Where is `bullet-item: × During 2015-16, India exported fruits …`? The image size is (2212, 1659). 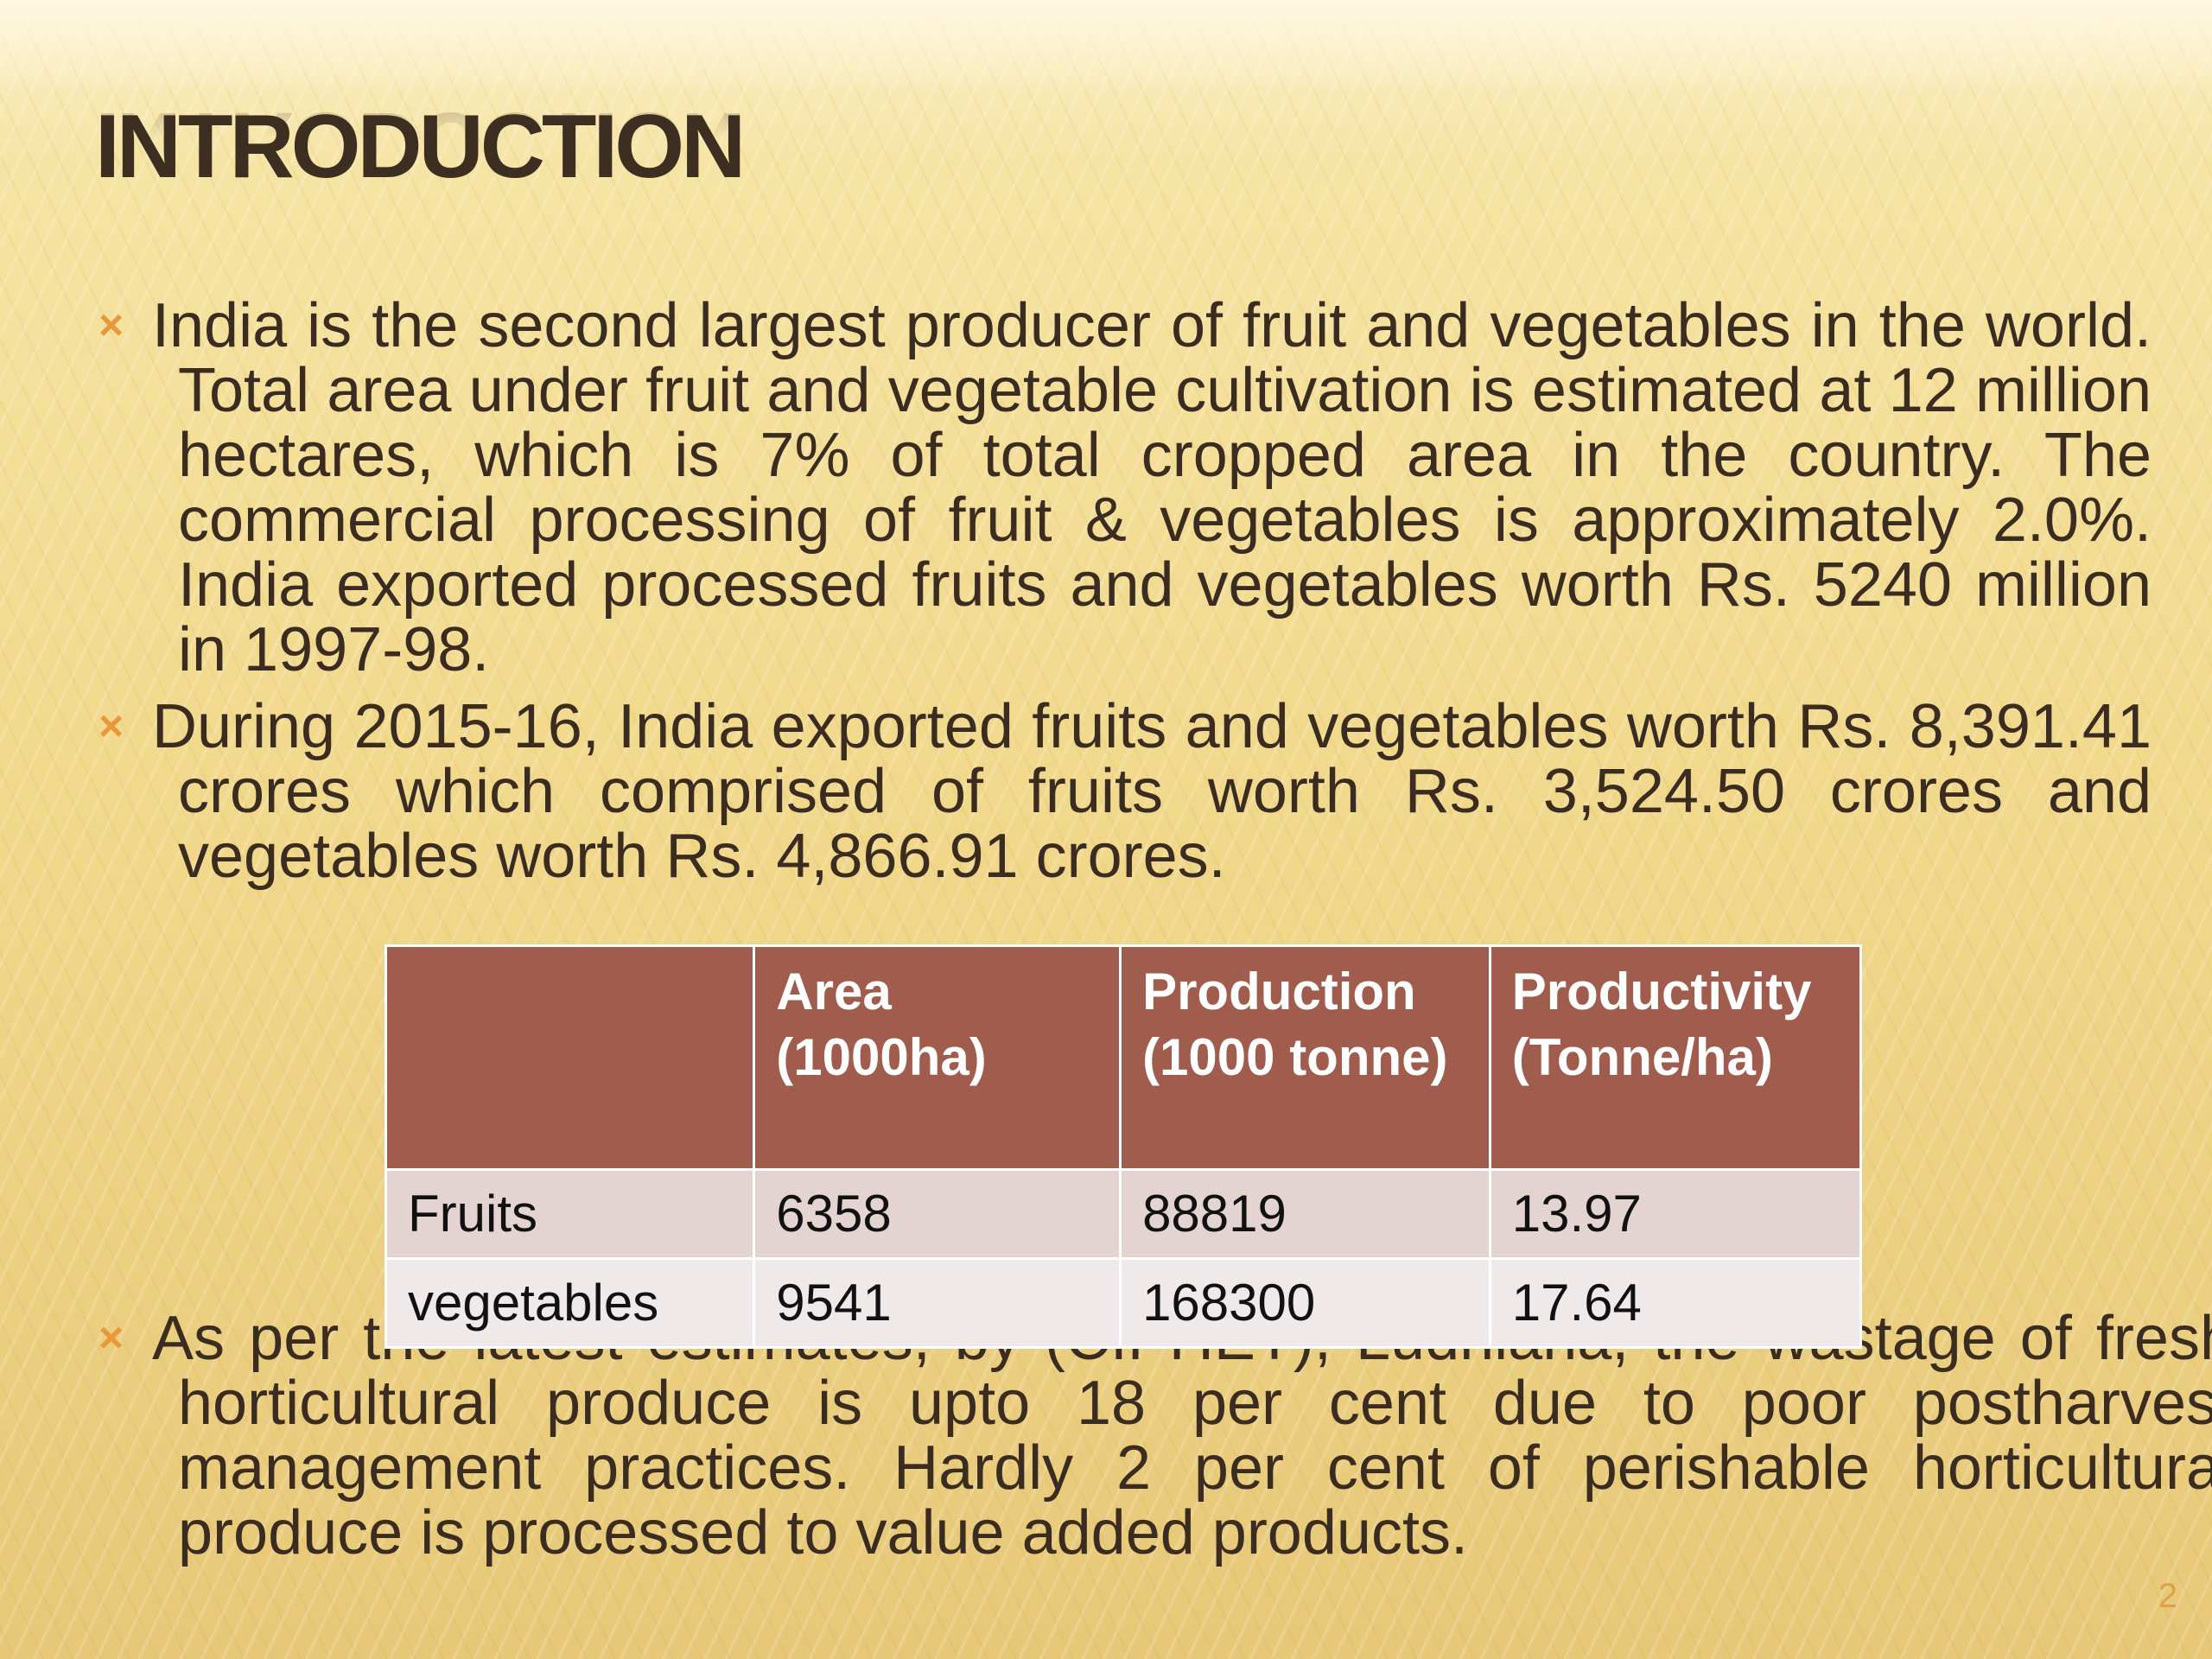 bullet-item: × During 2015-16, India exported fruits … is located at coordinates (1123, 792).